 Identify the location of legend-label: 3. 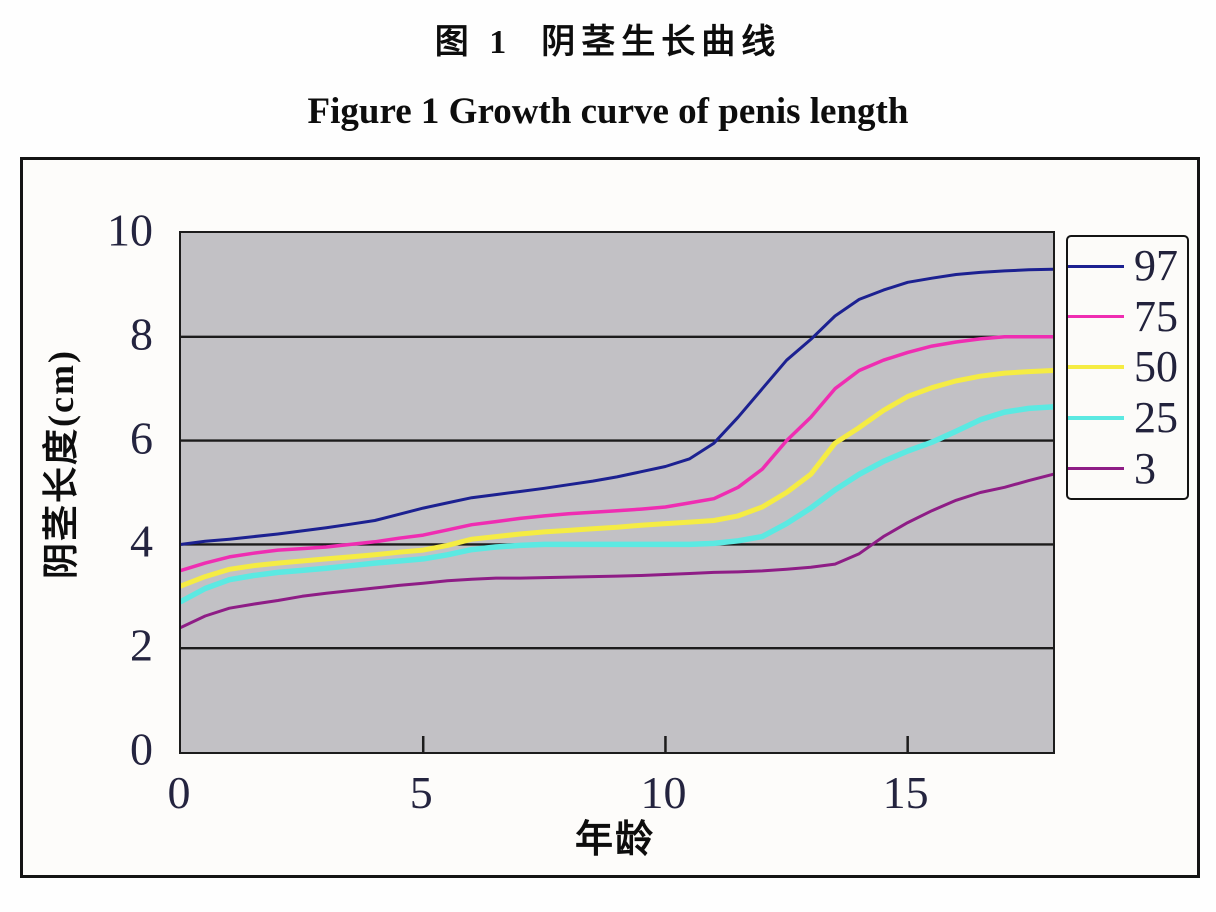
(1145, 468).